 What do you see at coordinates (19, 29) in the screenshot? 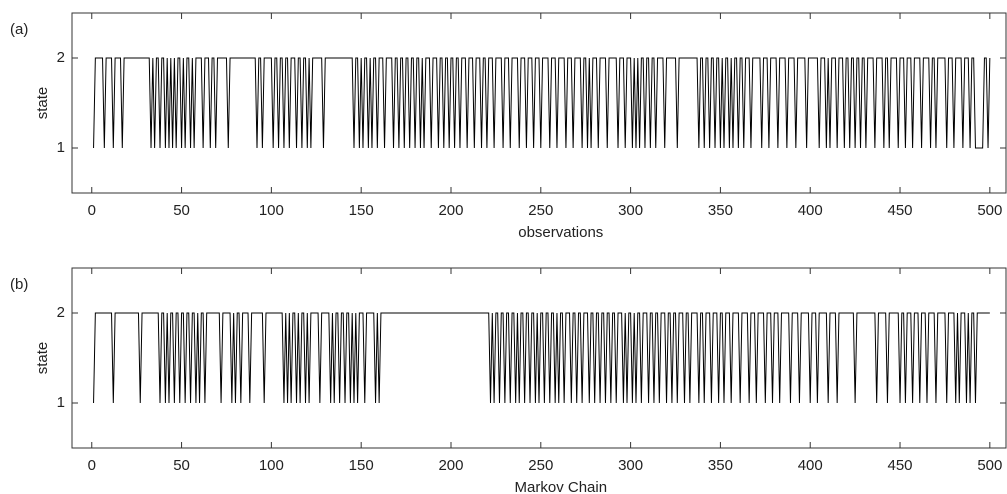
I see `panel-label: (a)` at bounding box center [19, 29].